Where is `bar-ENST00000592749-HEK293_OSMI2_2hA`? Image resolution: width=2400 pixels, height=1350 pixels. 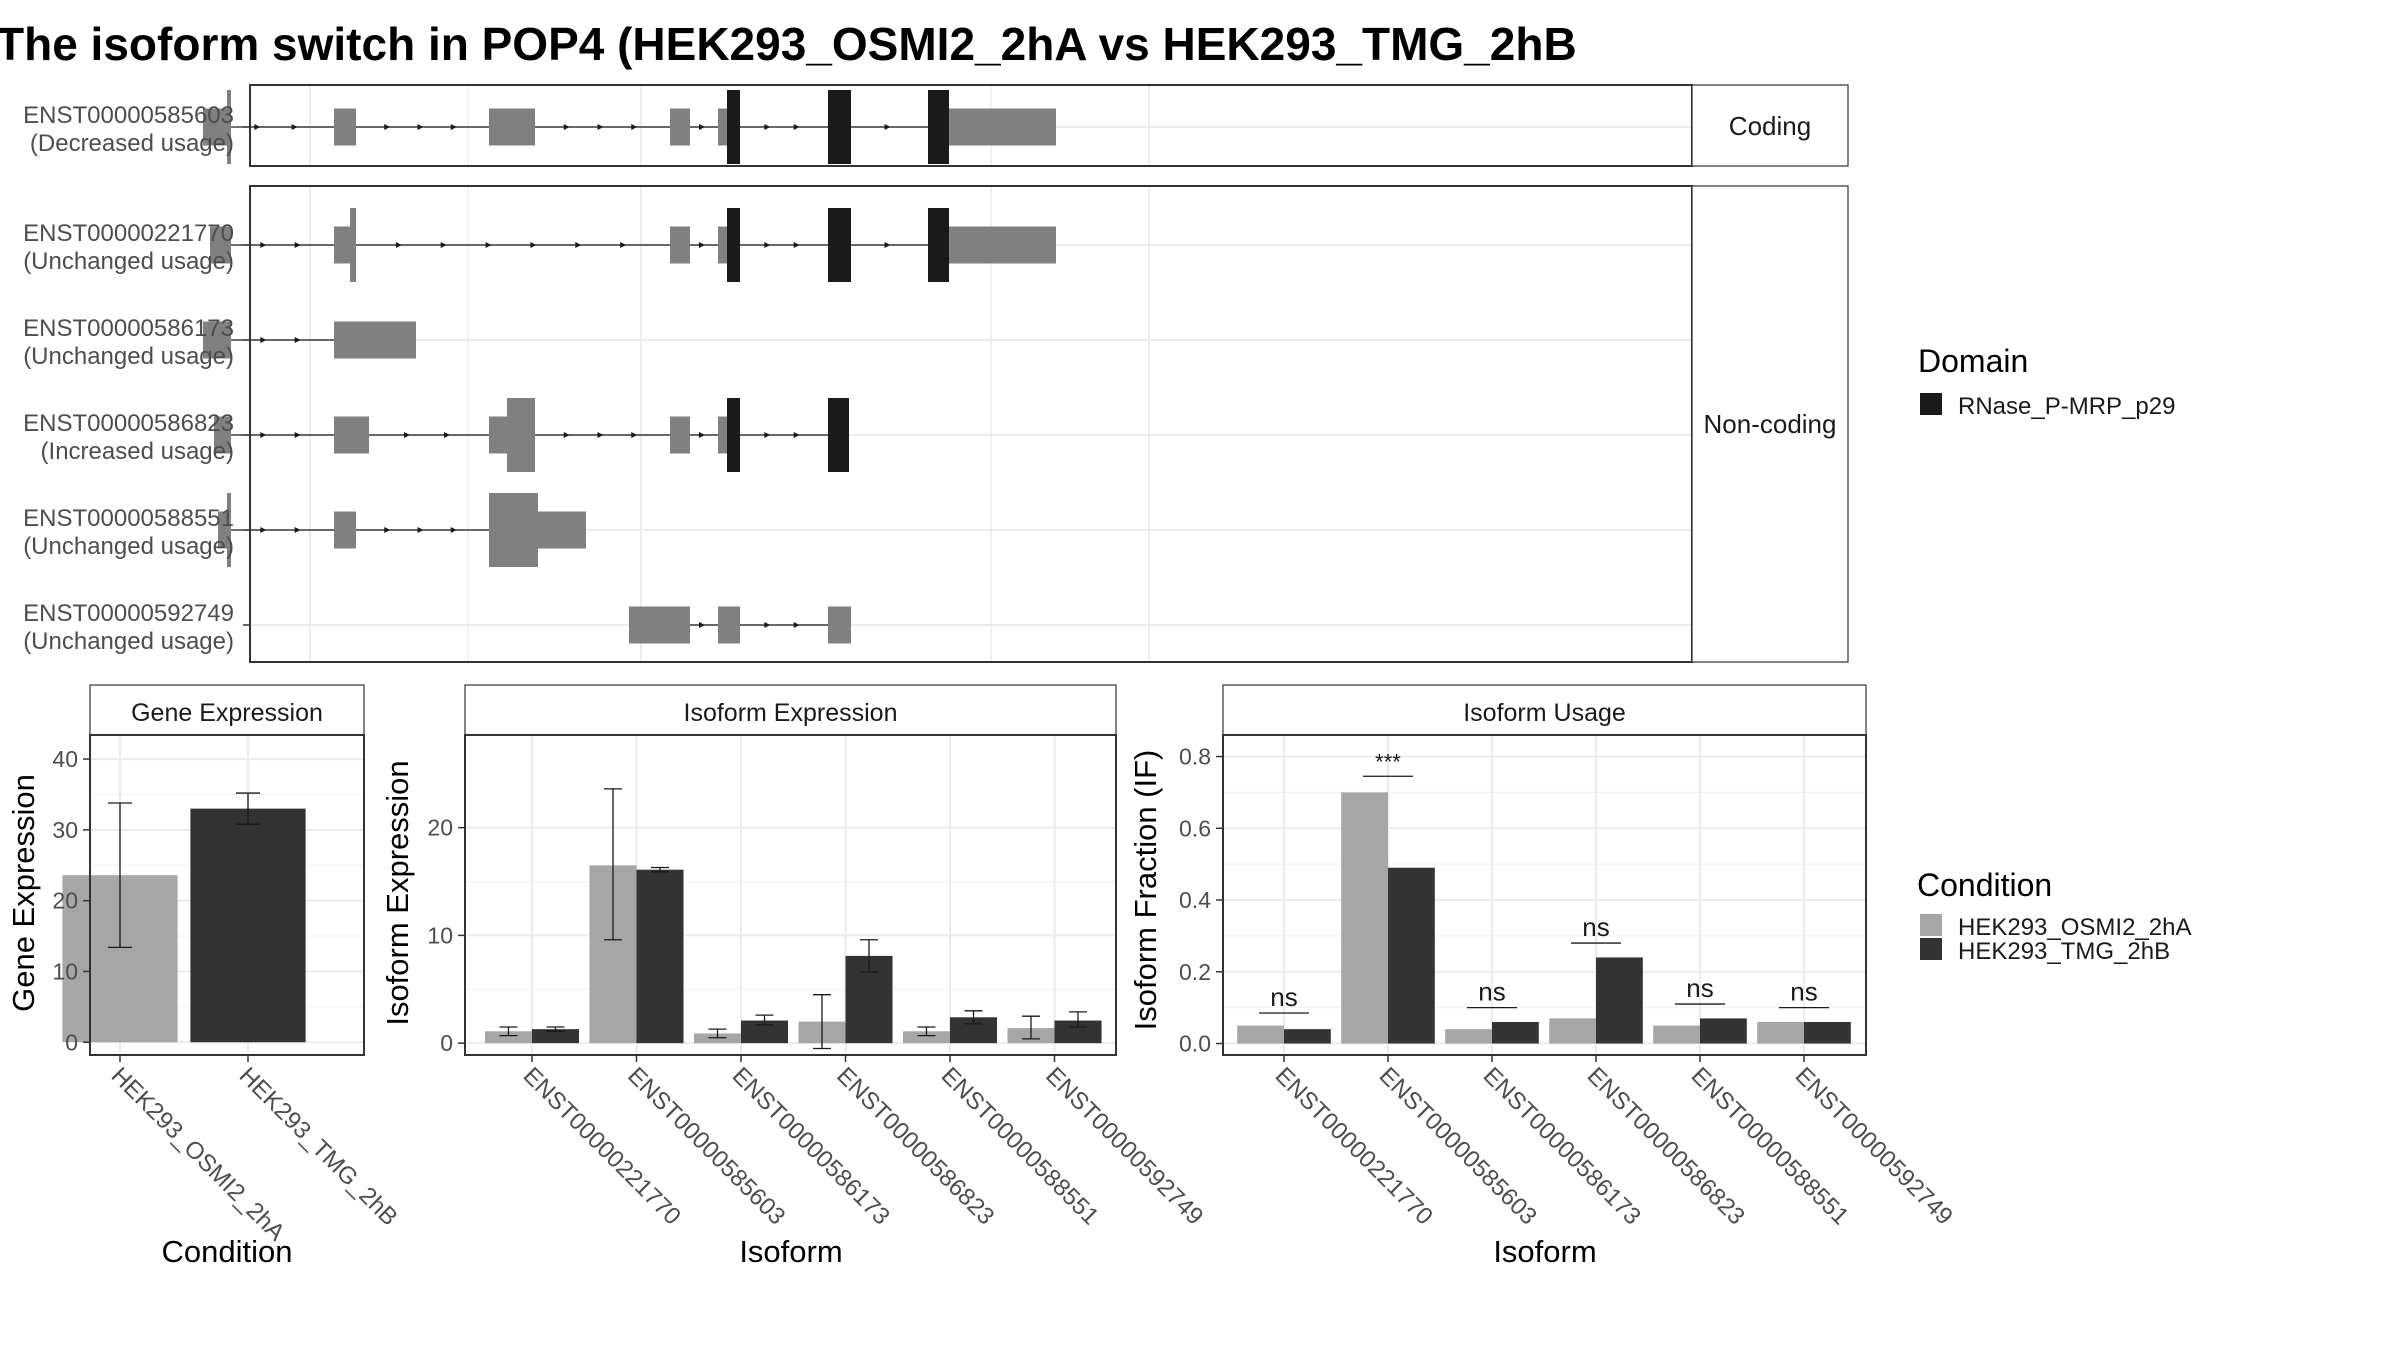 bar-ENST00000592749-HEK293_OSMI2_2hA is located at coordinates (1780, 1032).